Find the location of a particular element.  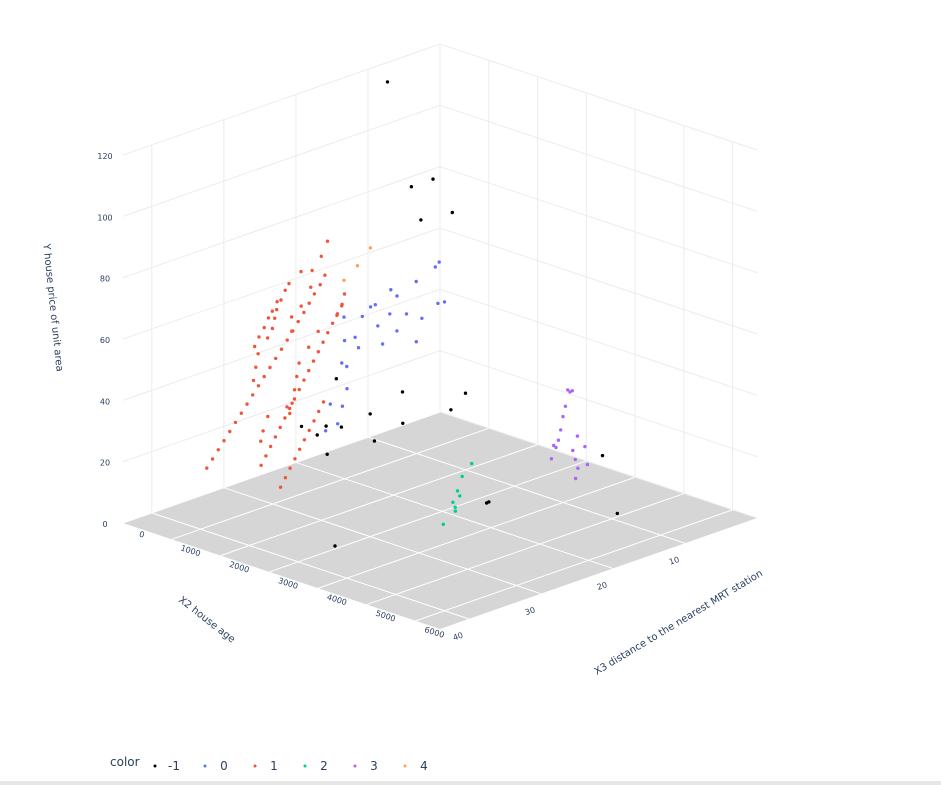

y-axis-title: X2 house age is located at coordinates (206, 620).